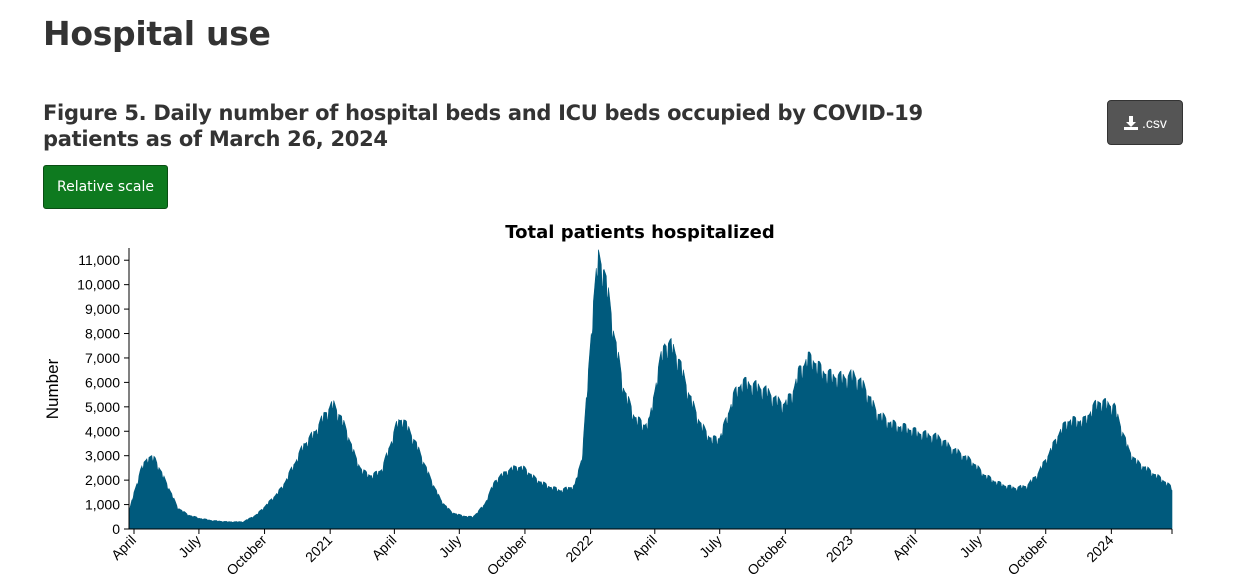  What do you see at coordinates (52, 388) in the screenshot?
I see `y-axis-title: Number` at bounding box center [52, 388].